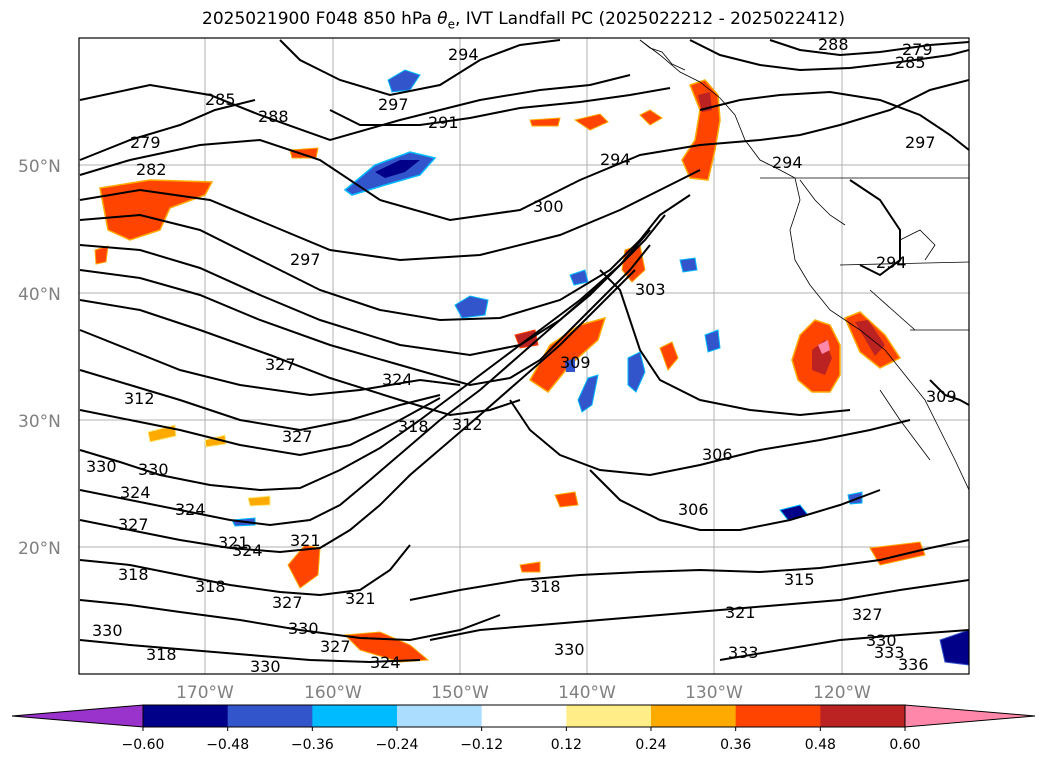 The image size is (1047, 767). Describe the element at coordinates (397, 745) in the screenshot. I see `colorbar-tick-label: −0.24` at that location.